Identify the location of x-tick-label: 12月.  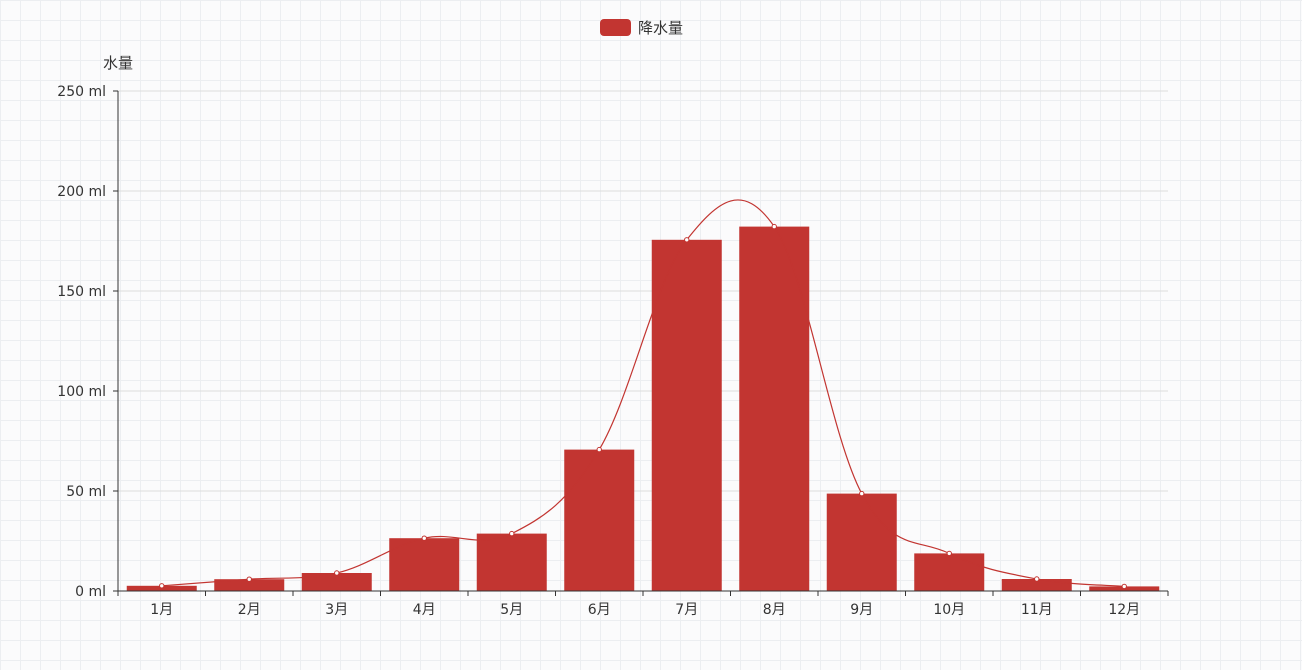
(1124, 610).